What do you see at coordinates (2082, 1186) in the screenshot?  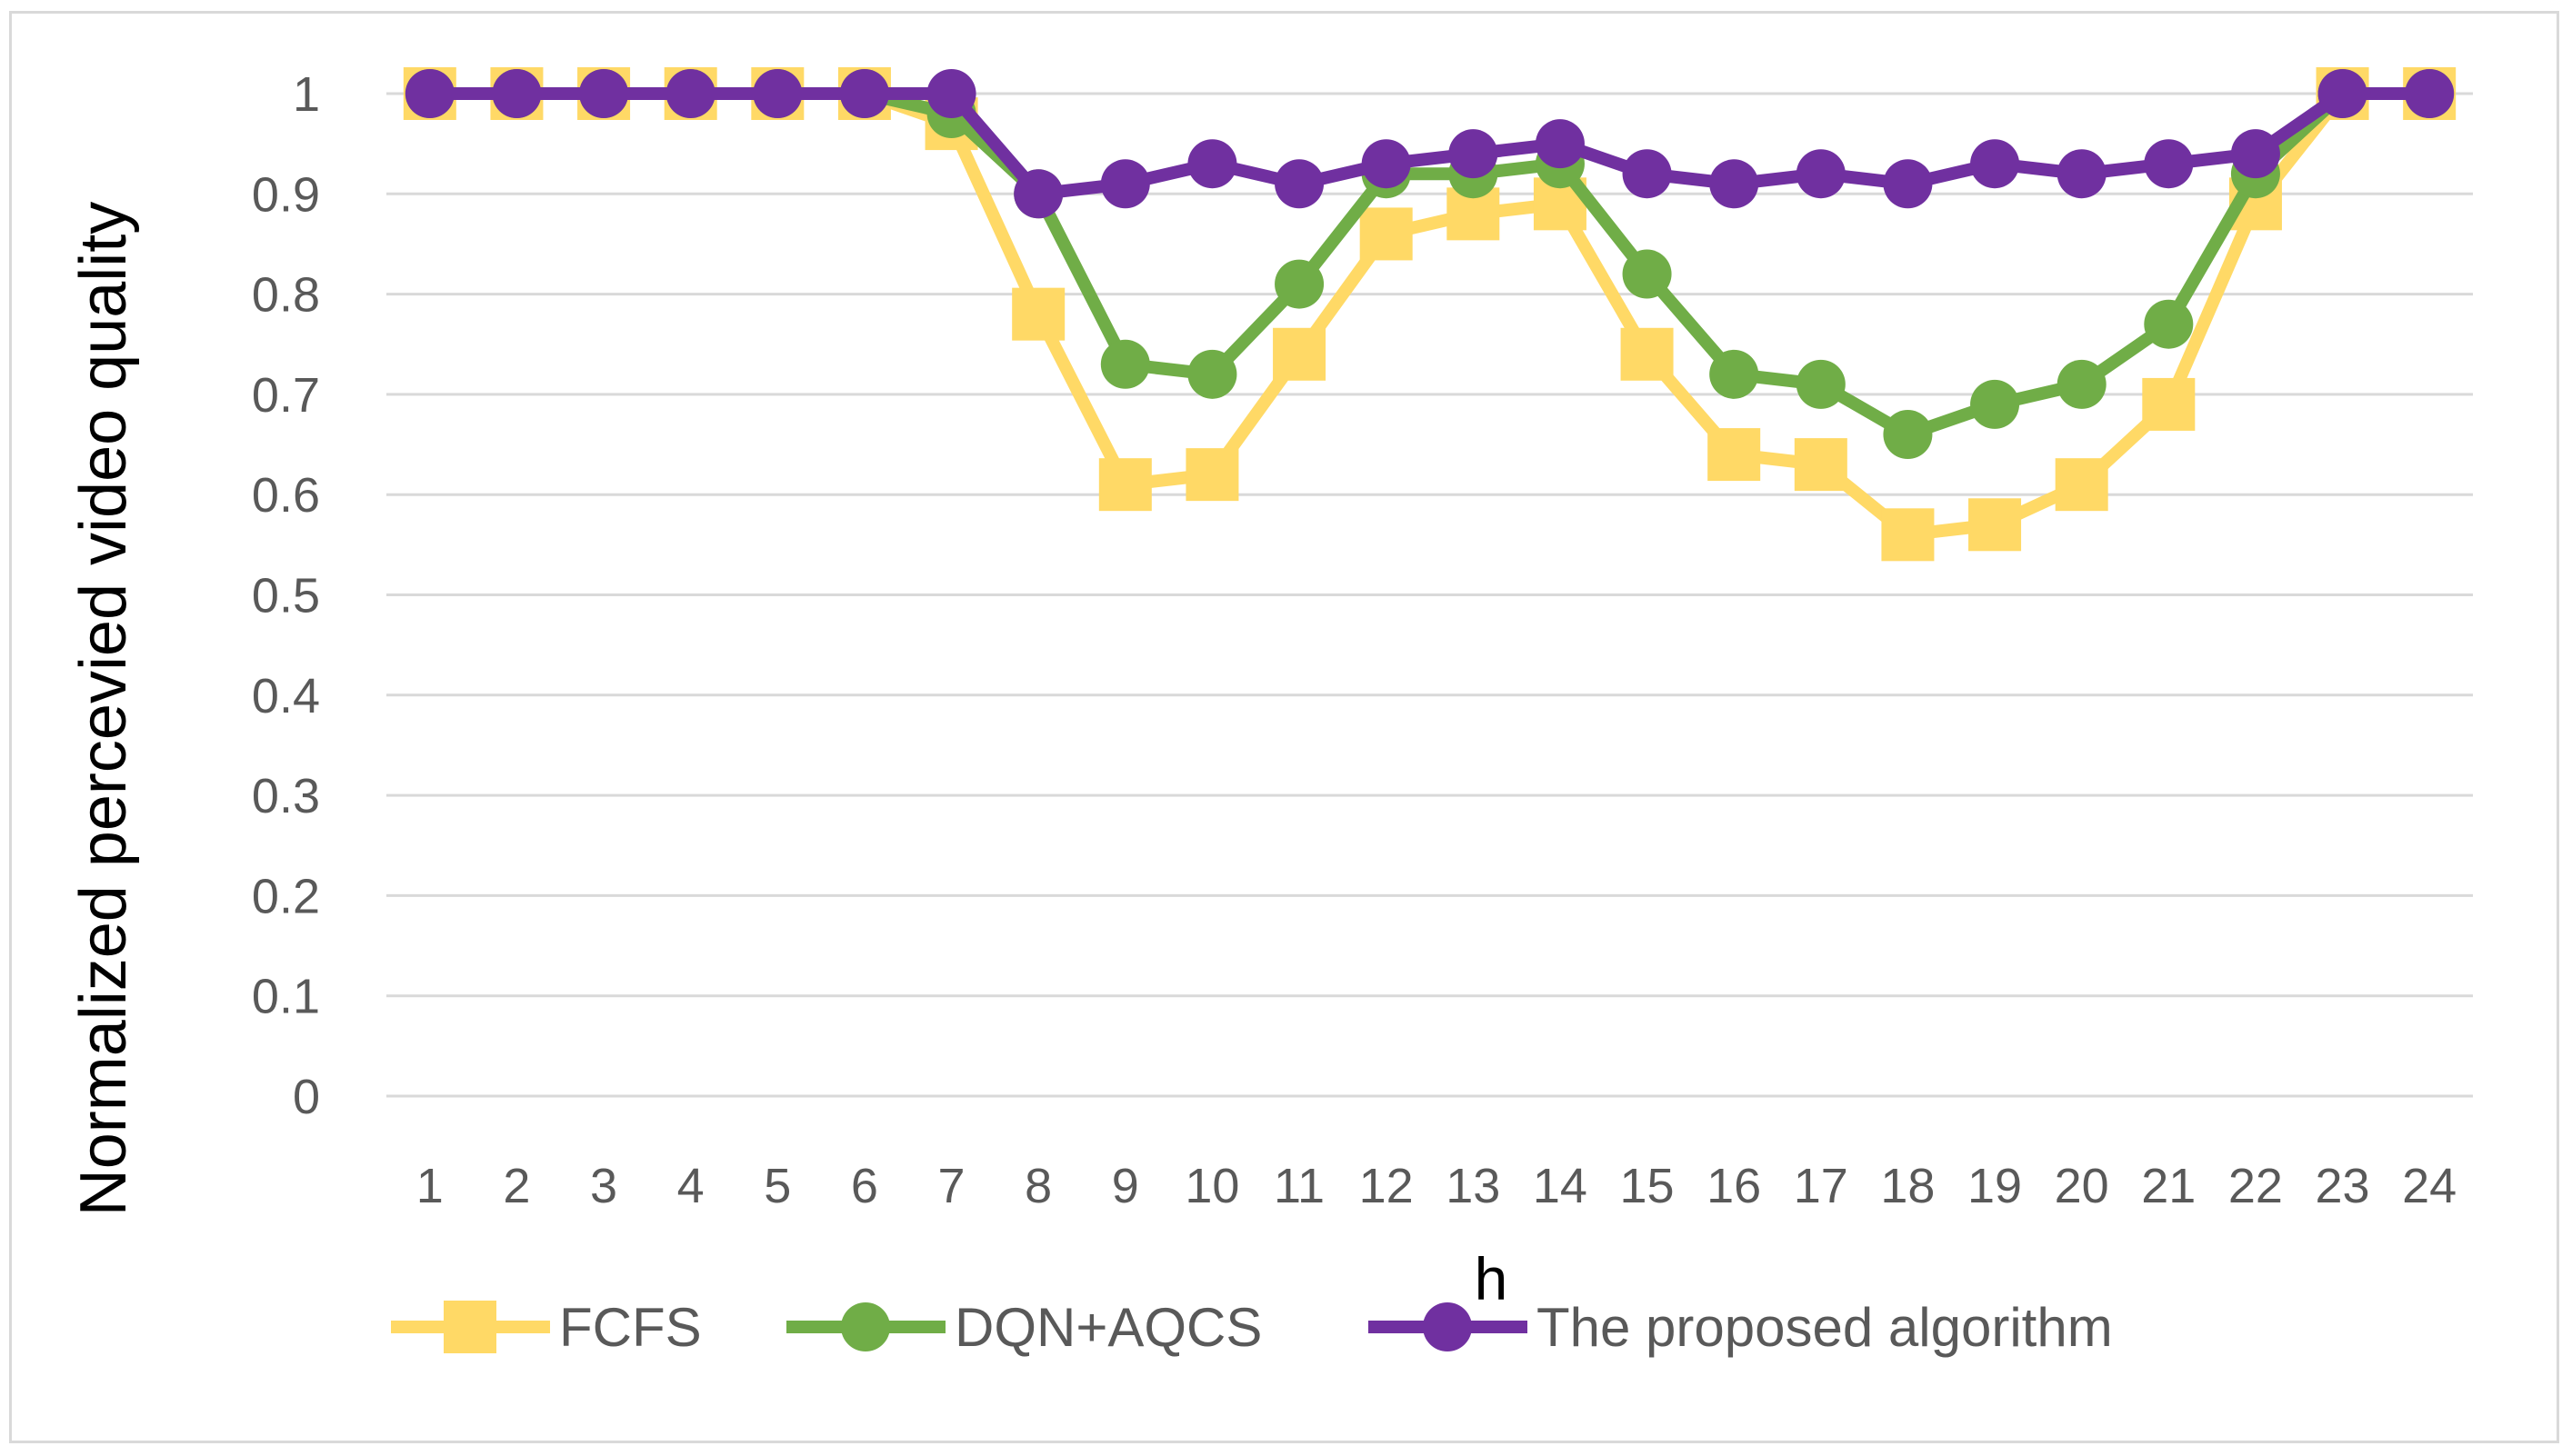 I see `x-tick-label: 20` at bounding box center [2082, 1186].